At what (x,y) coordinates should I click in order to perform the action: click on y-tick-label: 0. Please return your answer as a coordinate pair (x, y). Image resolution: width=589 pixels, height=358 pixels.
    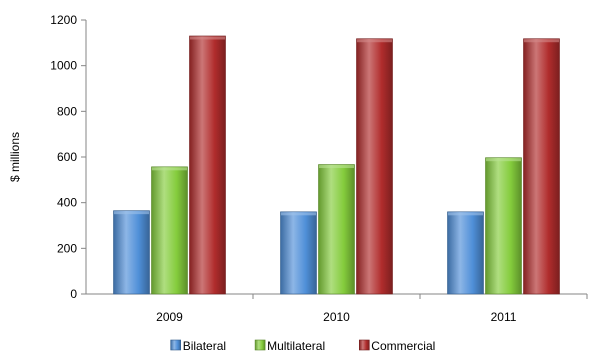
    Looking at the image, I should click on (73, 294).